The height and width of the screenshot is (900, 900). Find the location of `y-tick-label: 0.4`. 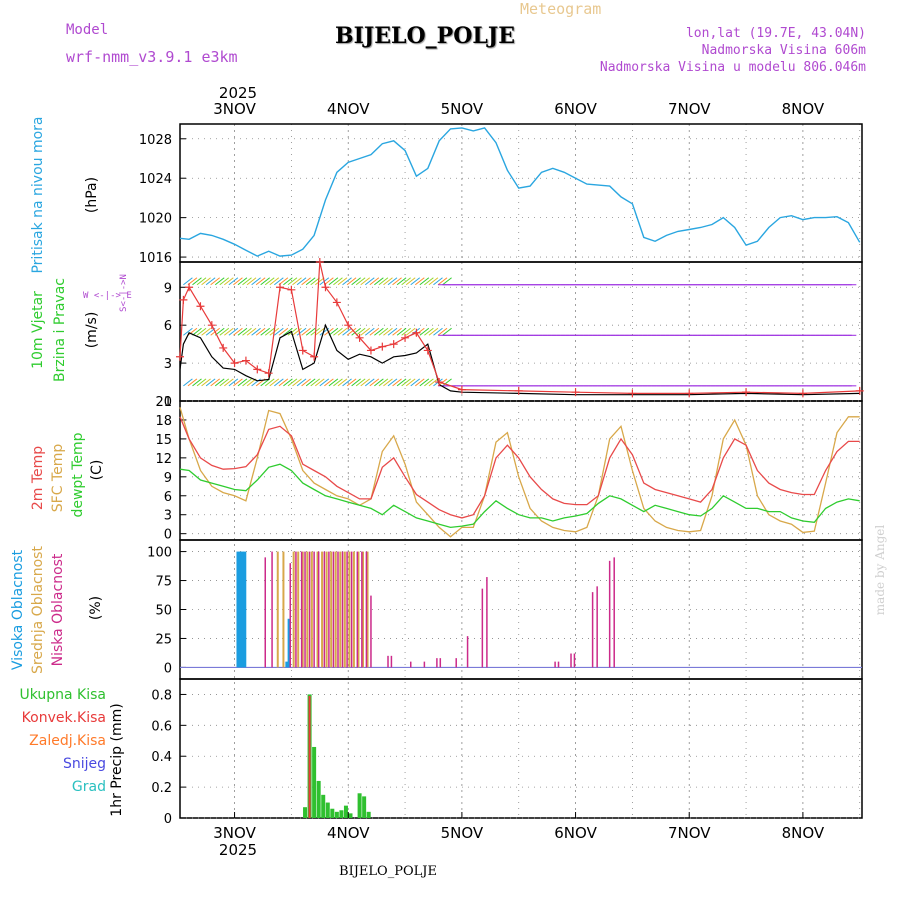

y-tick-label: 0.4 is located at coordinates (161, 757).